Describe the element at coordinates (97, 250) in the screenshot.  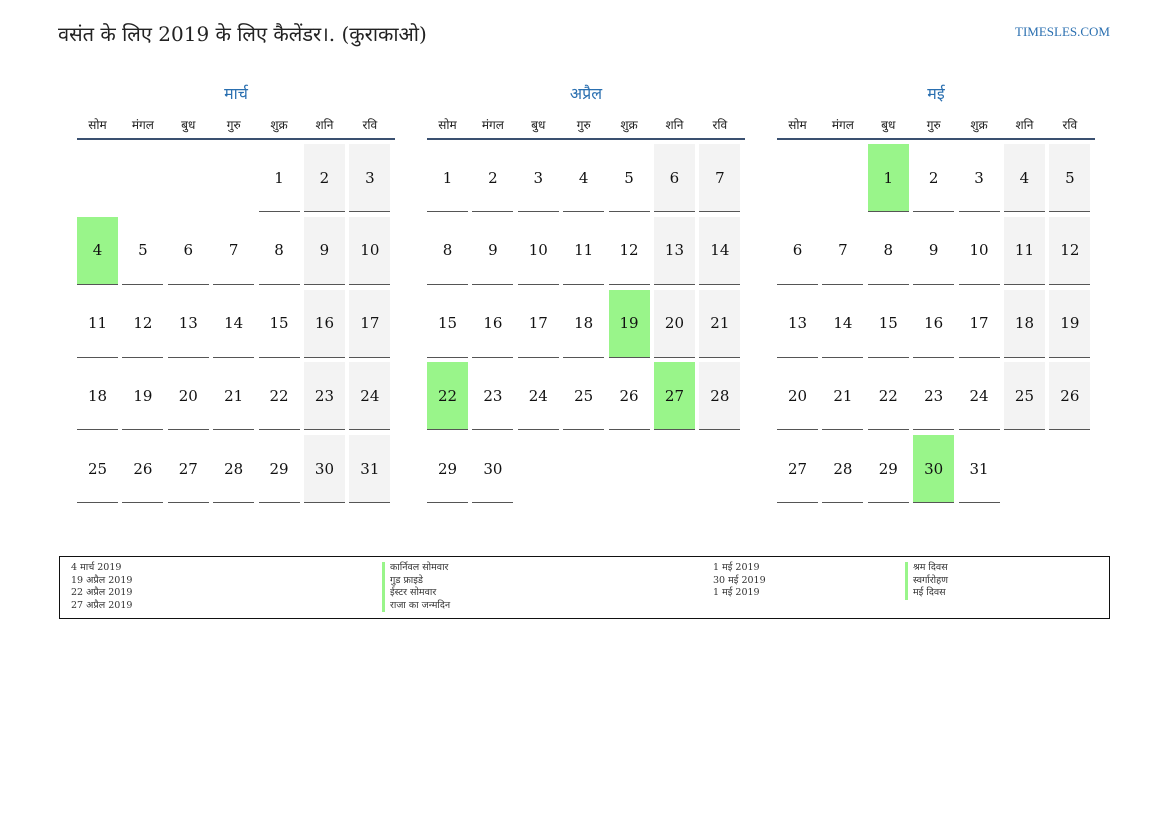
I see `holiday-day-cell: 4` at that location.